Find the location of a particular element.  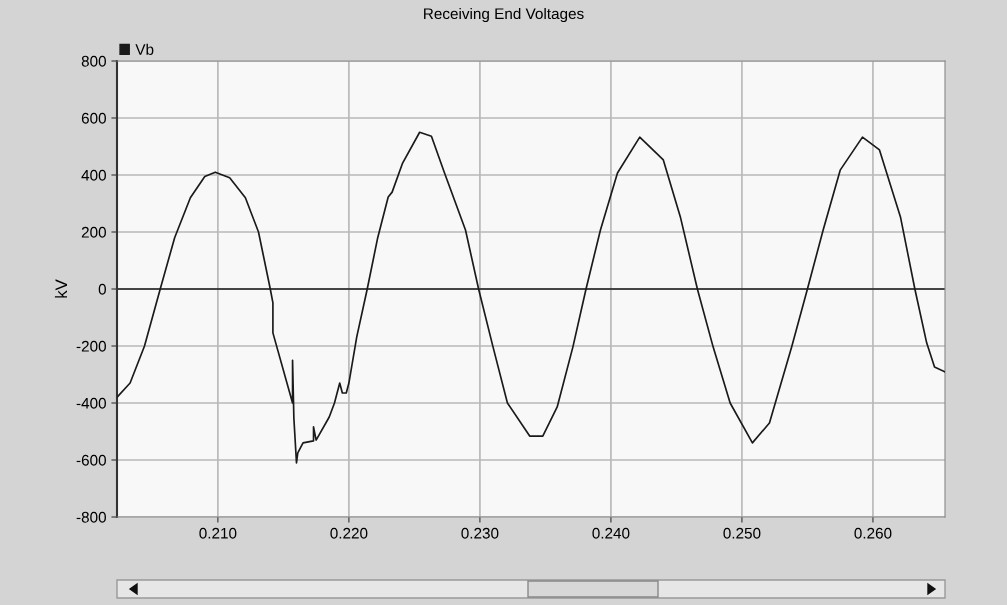

y-tick-label: -800 is located at coordinates (91, 517).